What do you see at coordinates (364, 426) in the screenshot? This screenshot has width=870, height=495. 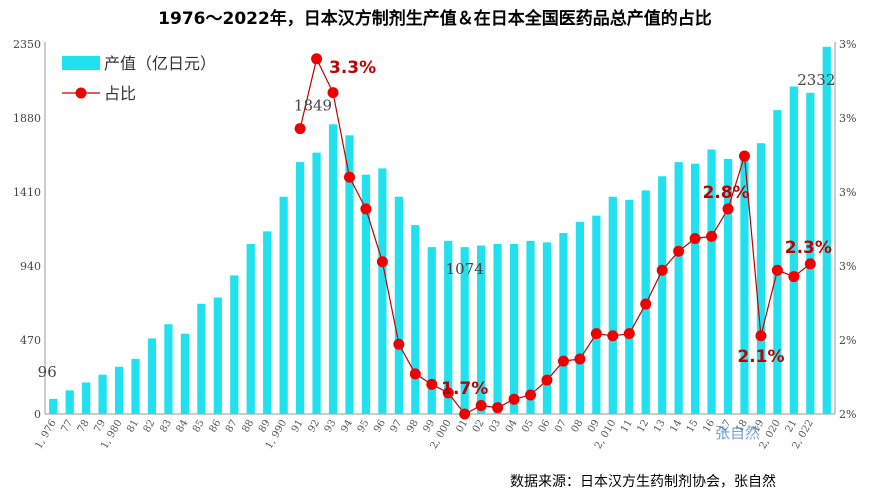 I see `x-axis-tick-label: 95` at bounding box center [364, 426].